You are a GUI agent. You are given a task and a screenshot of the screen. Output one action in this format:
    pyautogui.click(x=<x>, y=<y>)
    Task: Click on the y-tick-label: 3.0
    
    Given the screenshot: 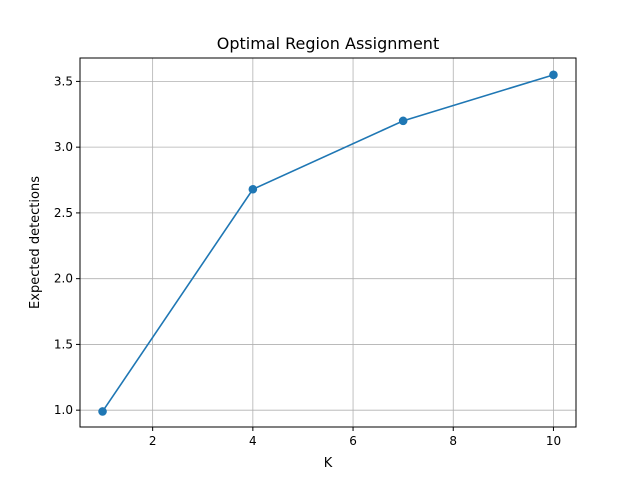 What is the action you would take?
    pyautogui.click(x=63, y=147)
    